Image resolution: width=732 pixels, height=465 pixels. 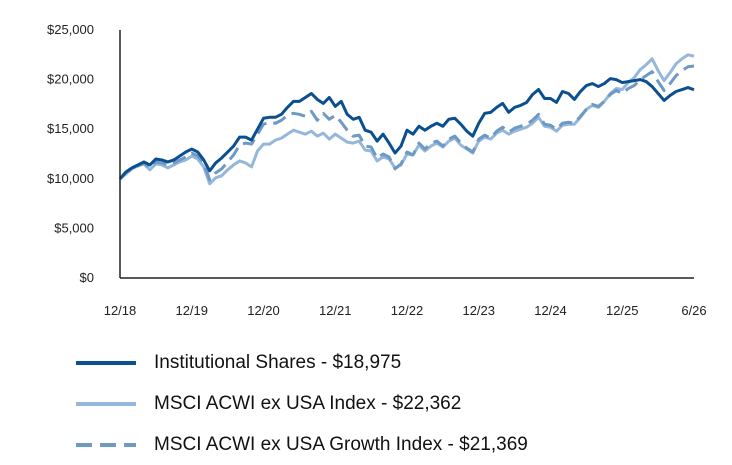 I want to click on x-tick-label: 12/21, so click(x=335, y=310).